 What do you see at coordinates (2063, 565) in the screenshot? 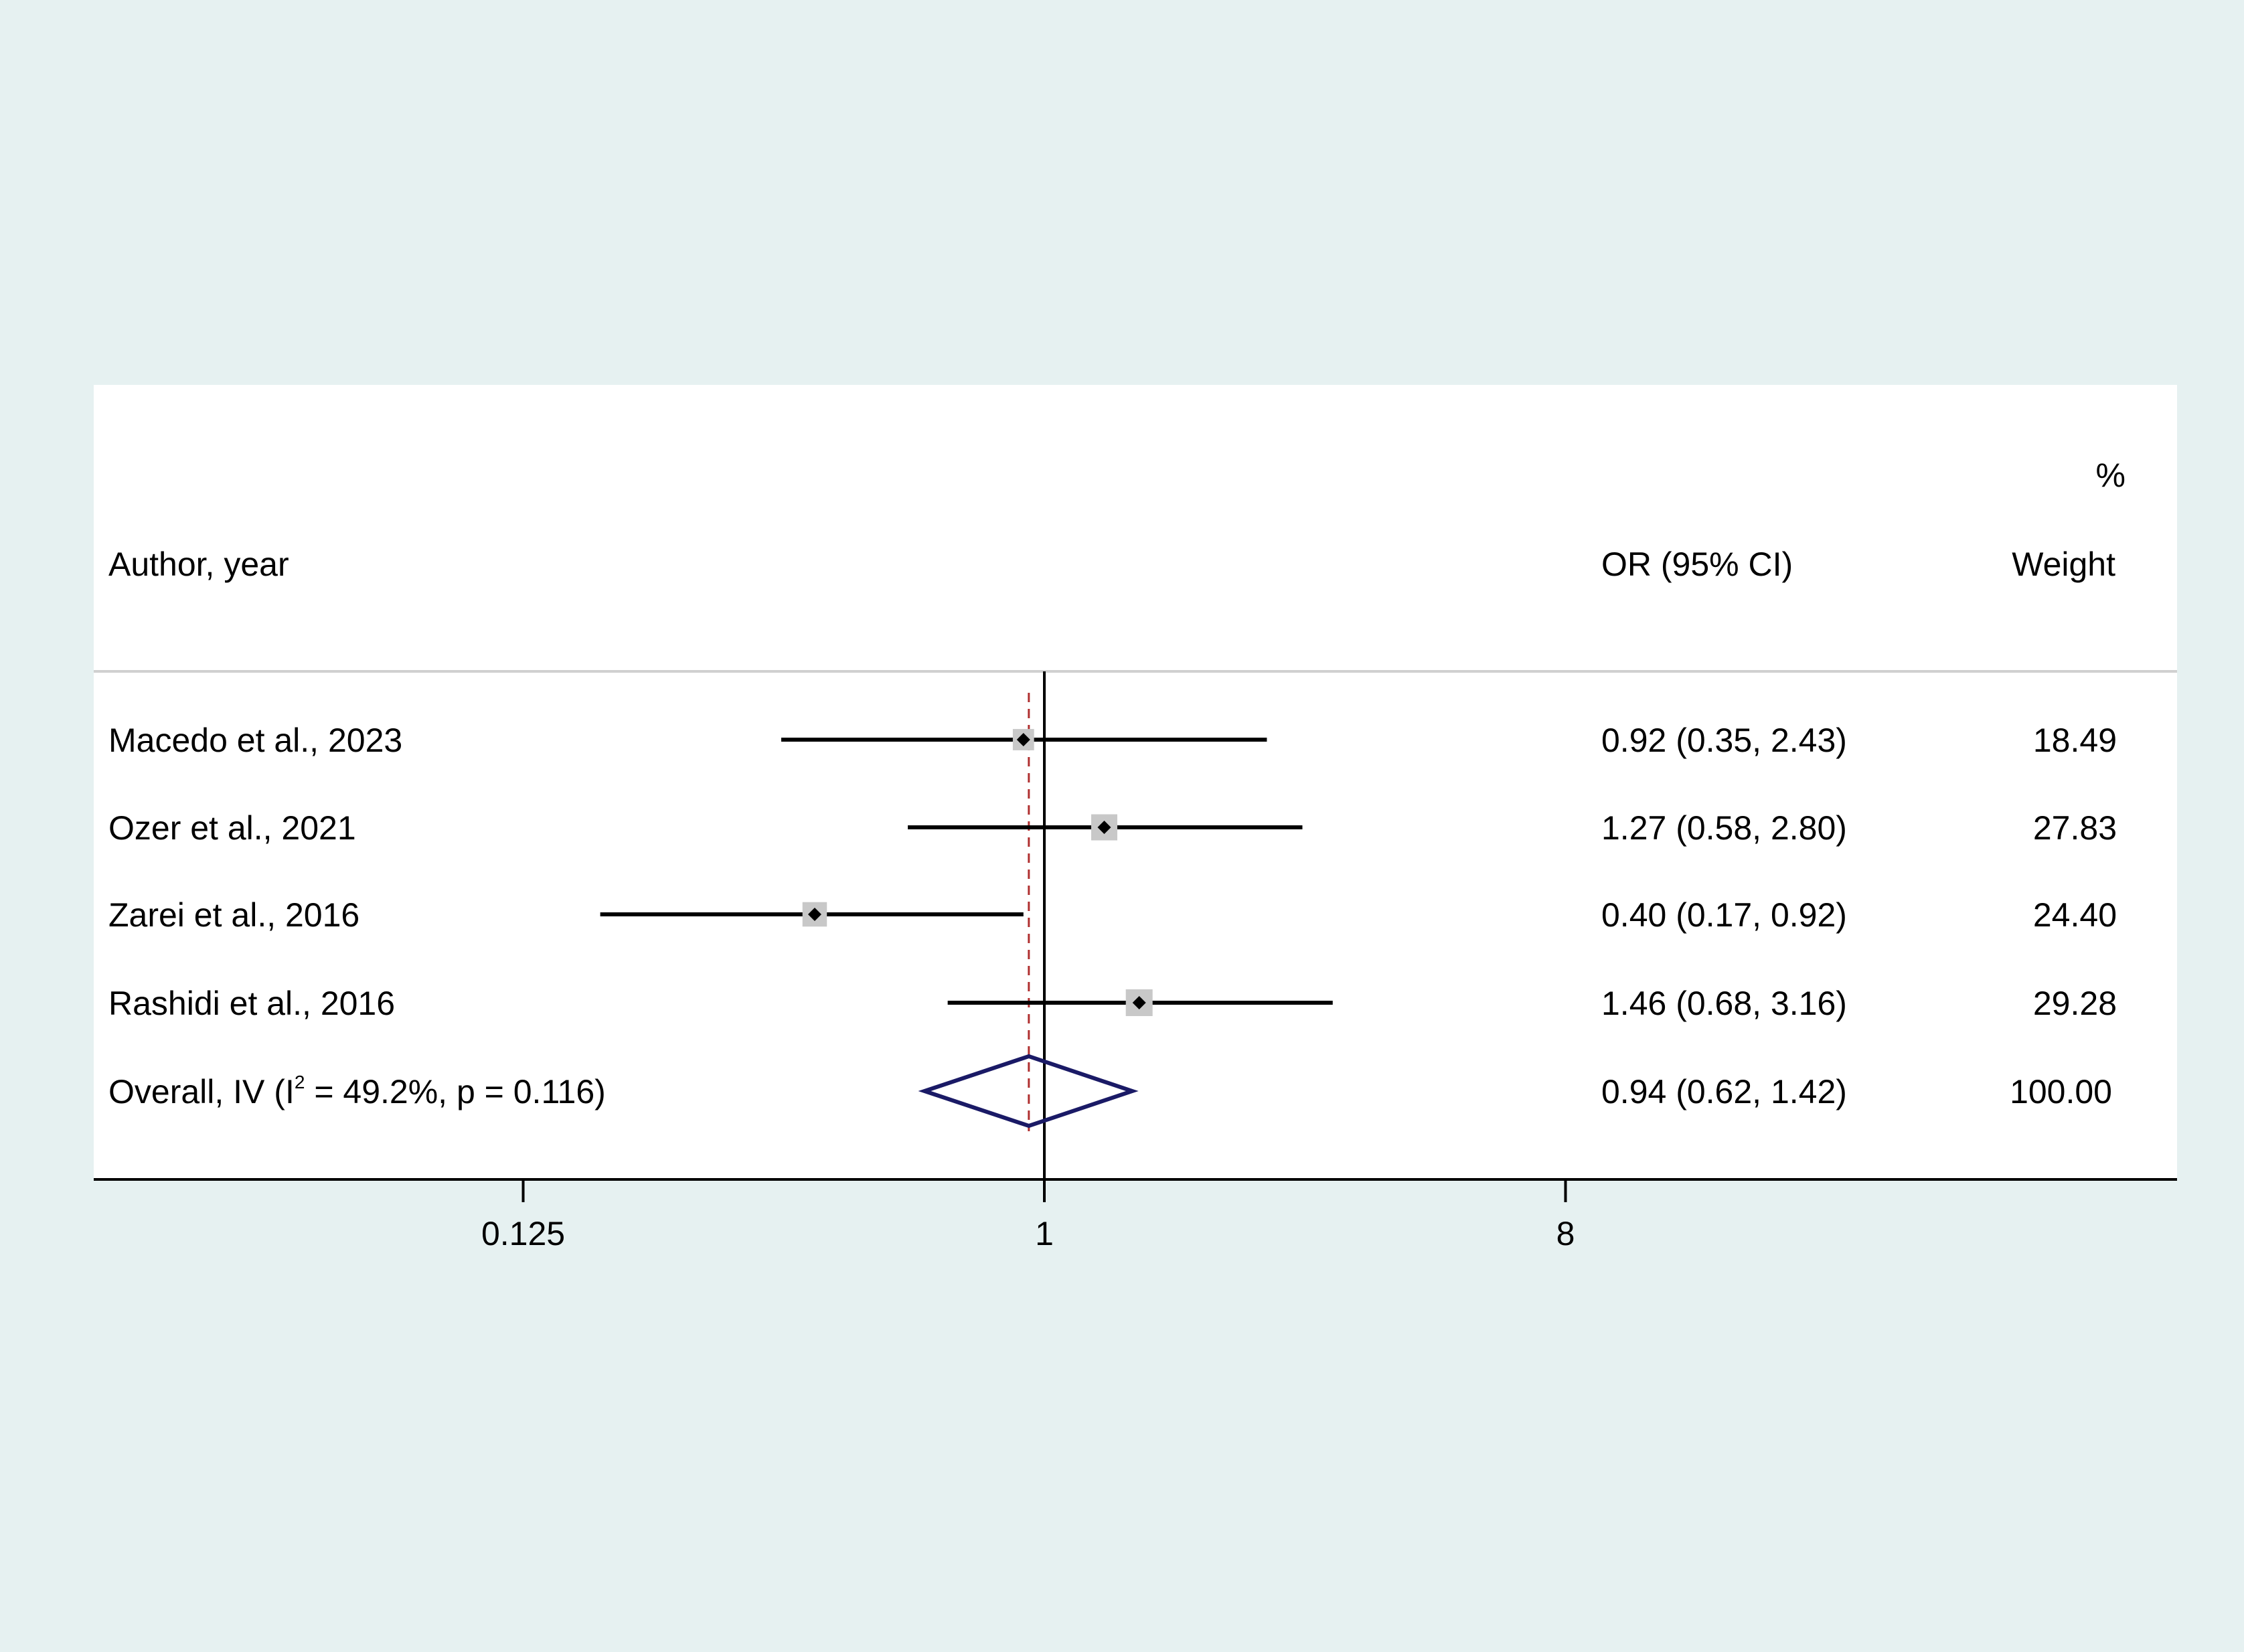
I see `weight-header-bottom: Weight` at bounding box center [2063, 565].